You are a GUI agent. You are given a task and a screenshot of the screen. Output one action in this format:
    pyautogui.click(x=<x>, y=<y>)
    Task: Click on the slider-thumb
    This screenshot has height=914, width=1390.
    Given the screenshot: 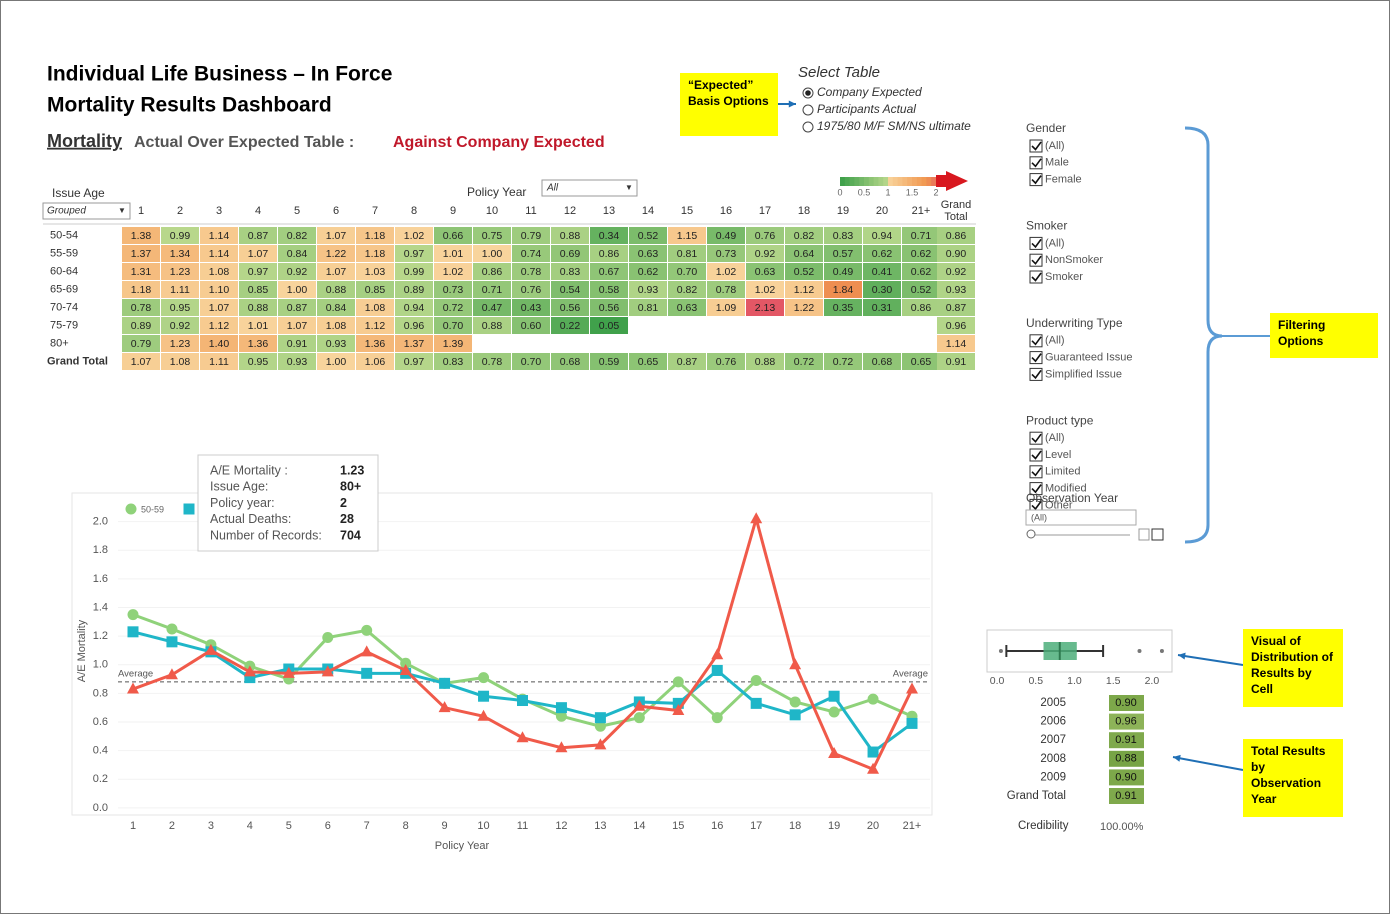 What is the action you would take?
    pyautogui.click(x=1031, y=534)
    